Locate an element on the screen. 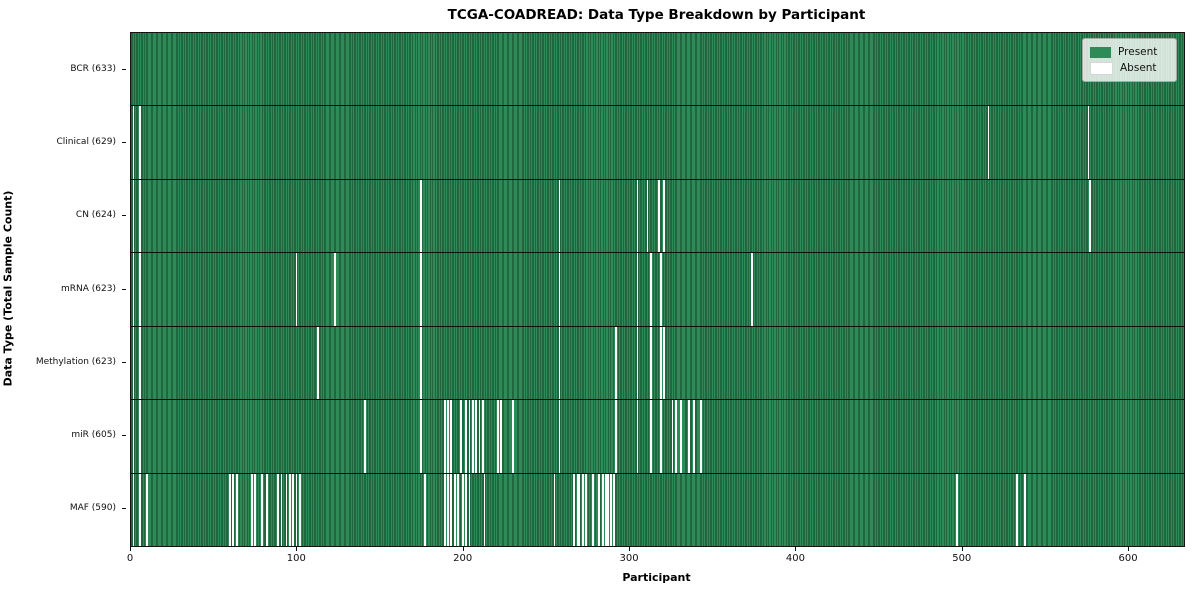 The image size is (1200, 600). heatmap-row-Methylation is located at coordinates (657, 363).